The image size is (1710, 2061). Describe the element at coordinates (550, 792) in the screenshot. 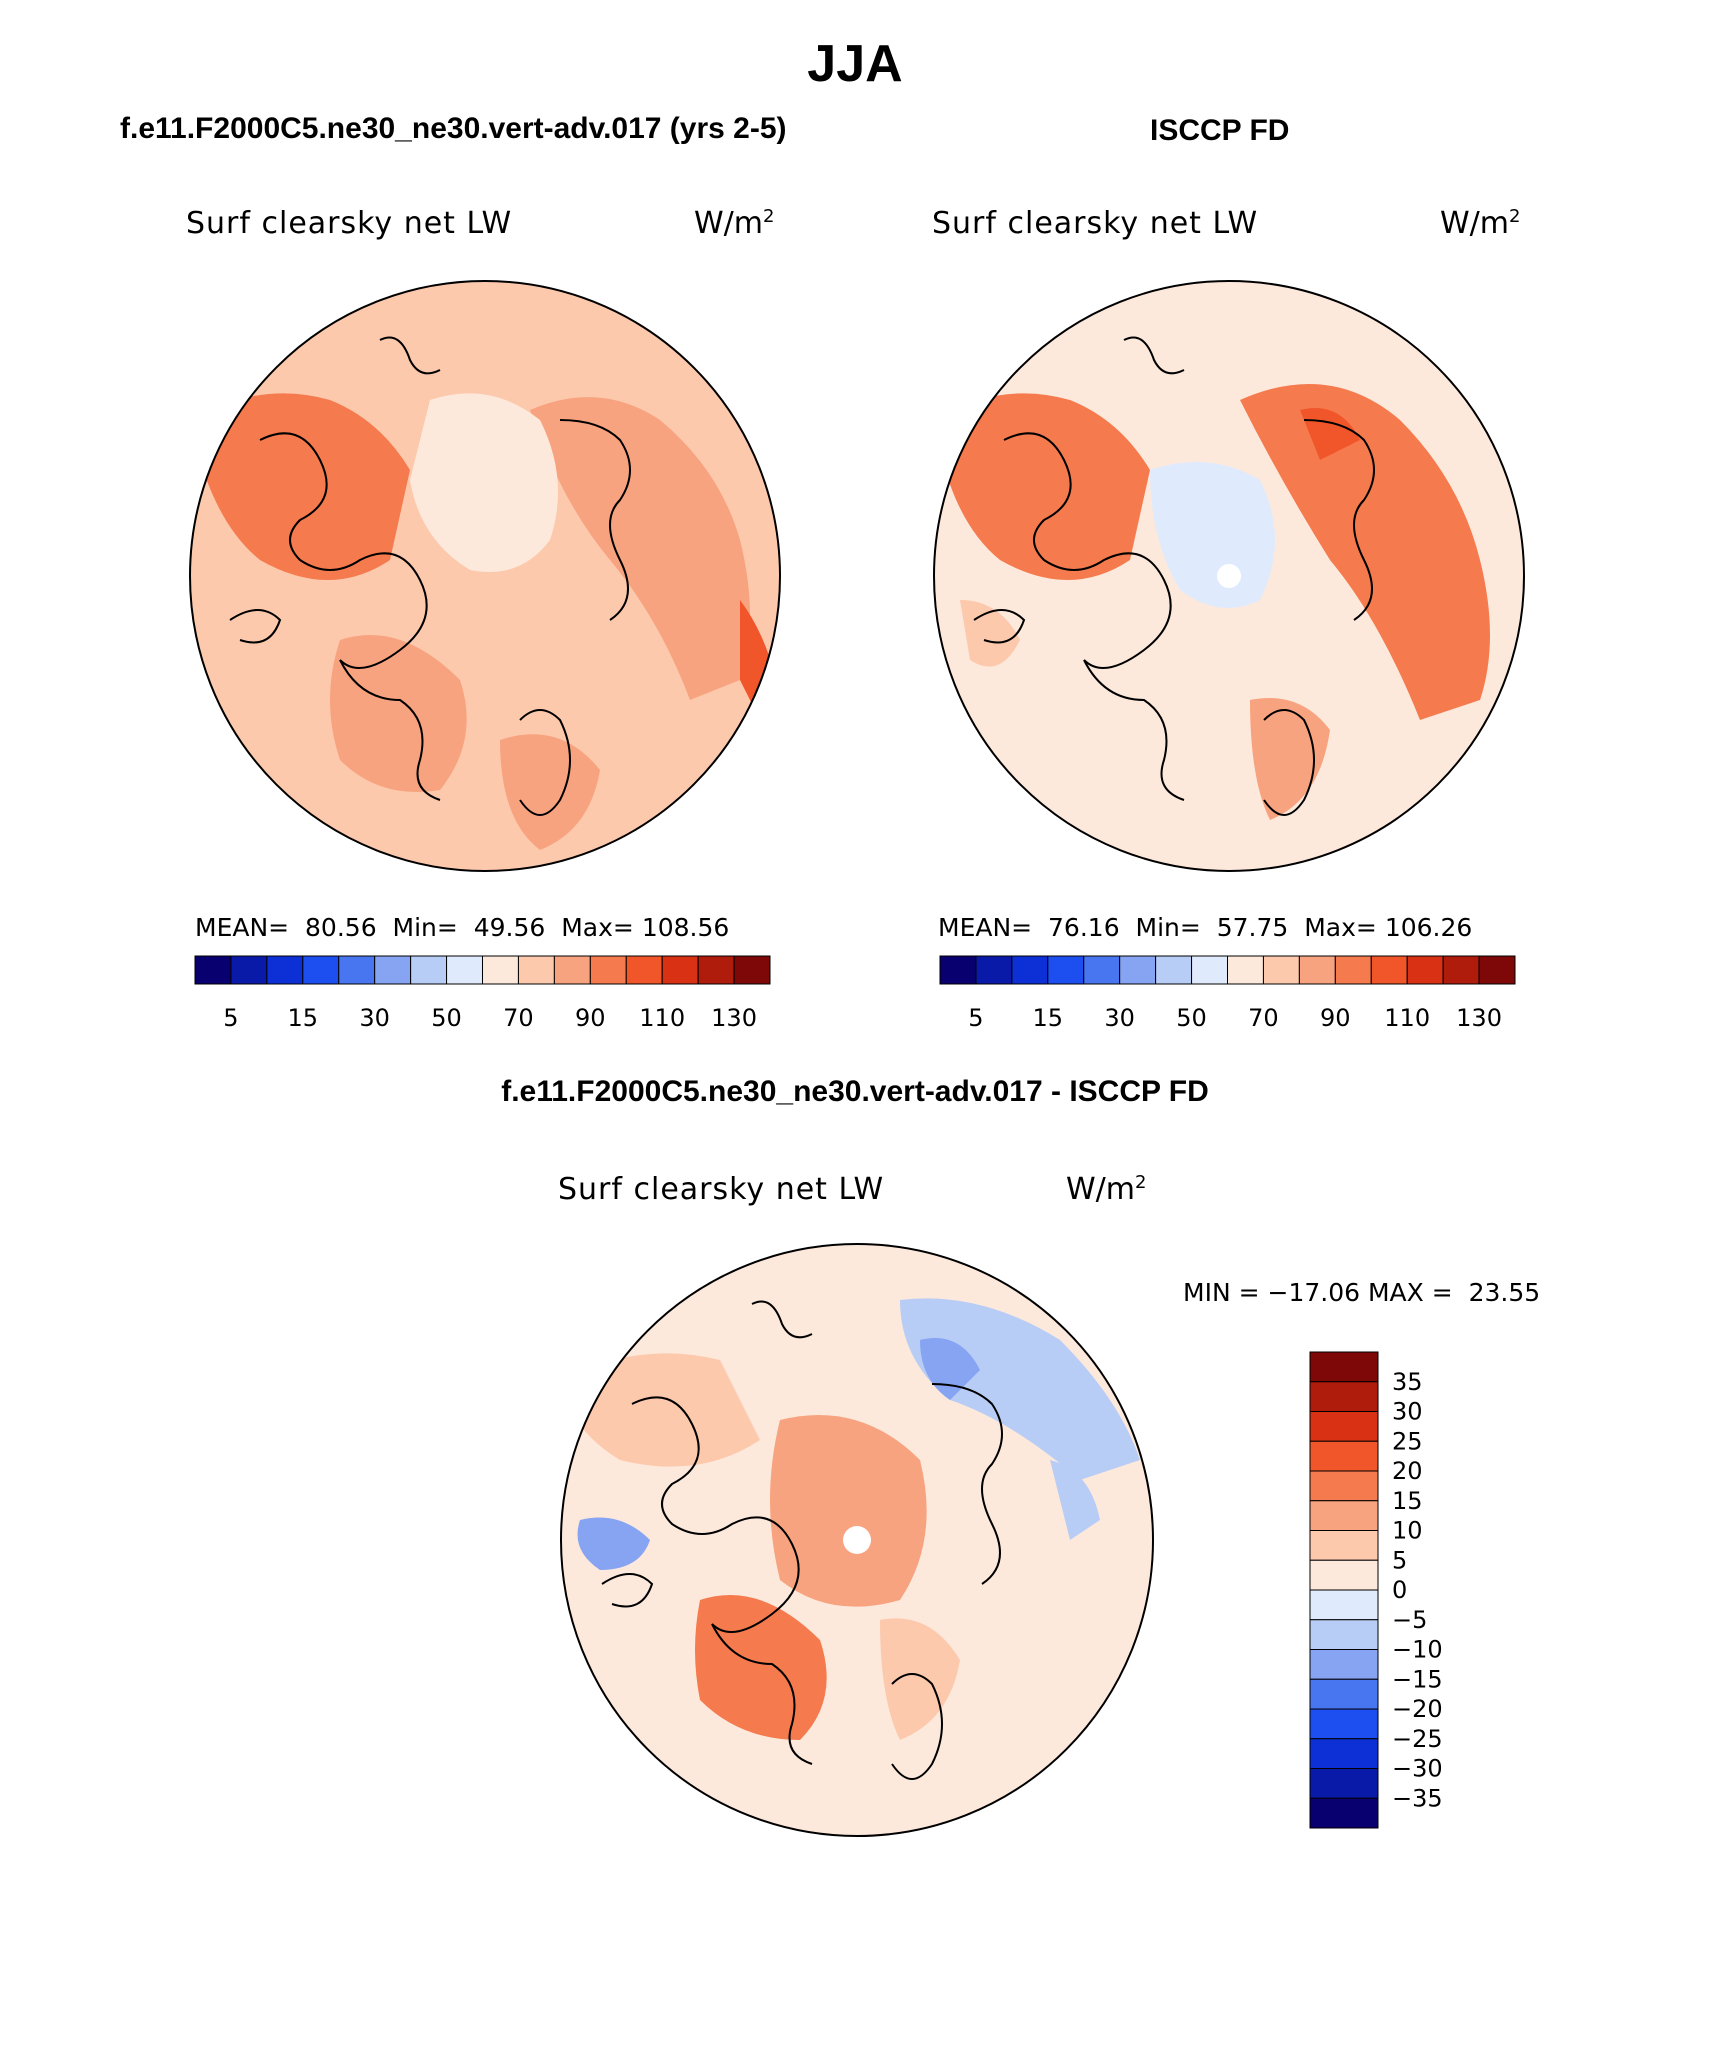

I see `region-north-atlantic` at that location.